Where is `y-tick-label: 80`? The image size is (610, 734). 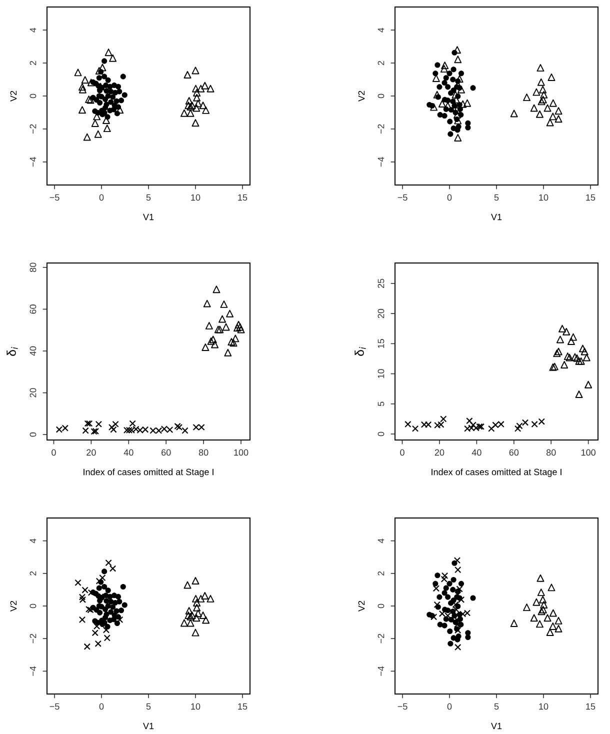
y-tick-label: 80 is located at coordinates (33, 267).